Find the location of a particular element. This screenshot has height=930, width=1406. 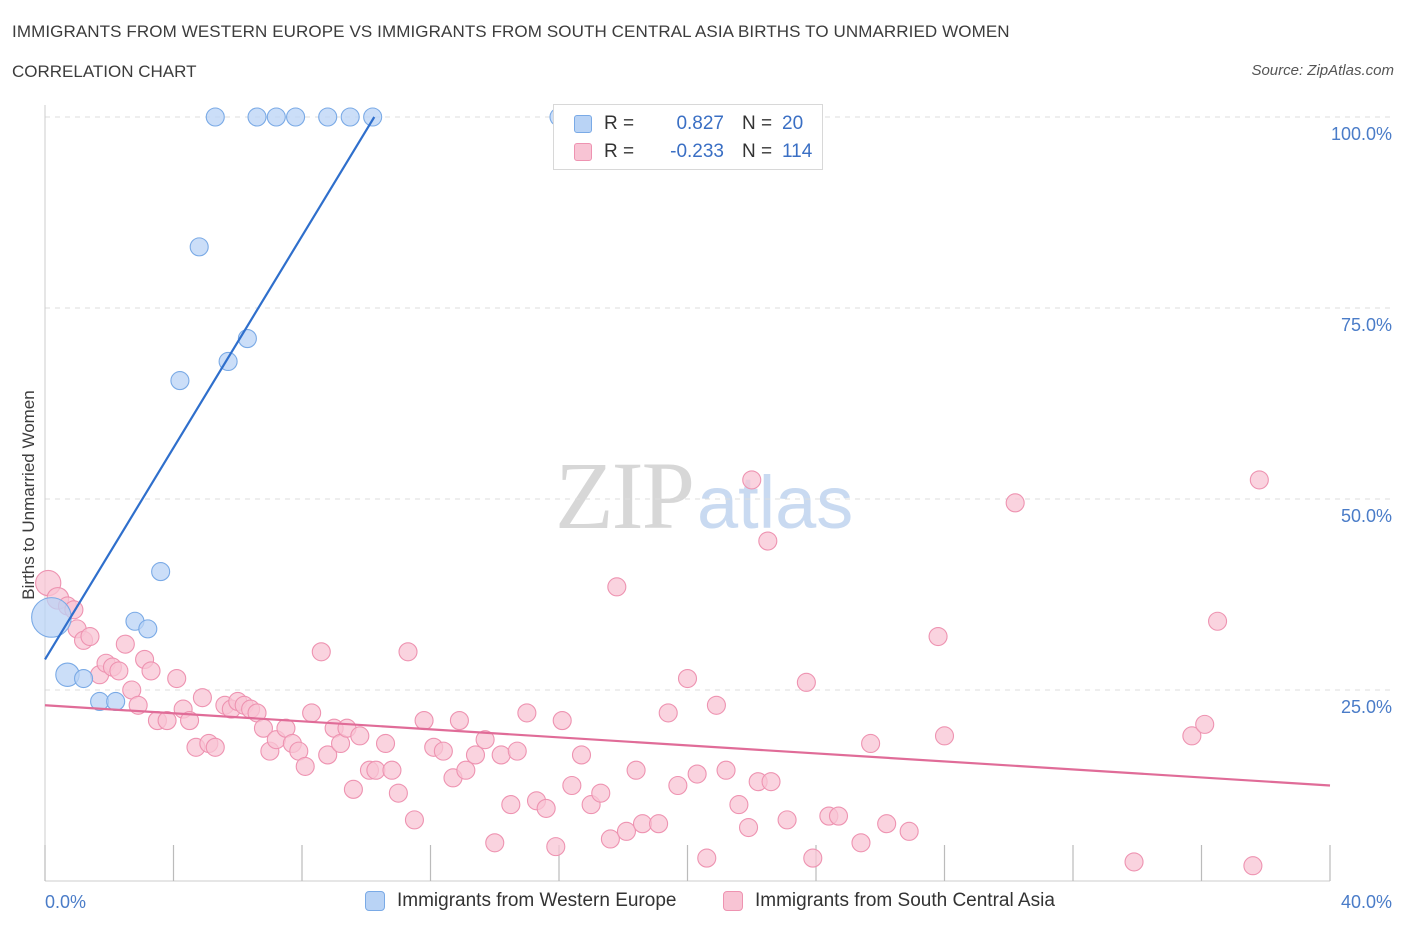

stats-legend: R = 0.827 N = 20 R = -0.233 N = 114 is located at coordinates (688, 137).